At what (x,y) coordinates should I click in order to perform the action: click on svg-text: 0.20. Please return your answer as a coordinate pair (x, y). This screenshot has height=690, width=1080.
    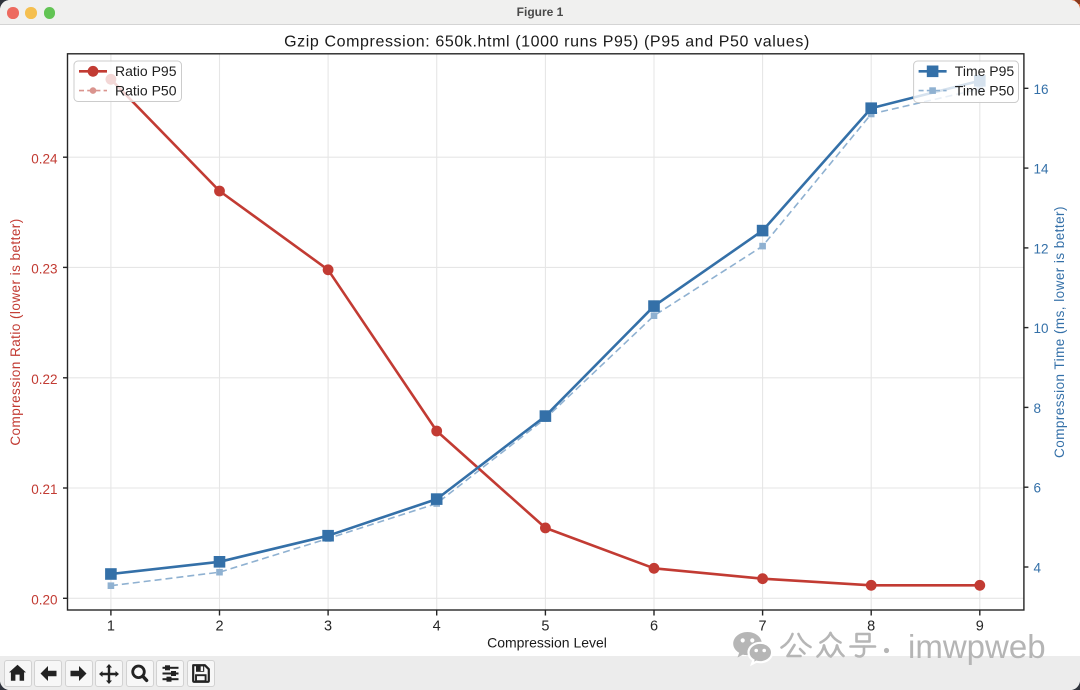
    Looking at the image, I should click on (44, 600).